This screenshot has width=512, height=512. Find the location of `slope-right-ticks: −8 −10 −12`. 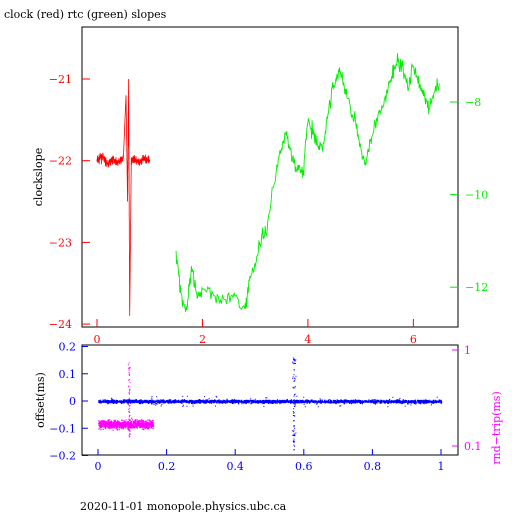

slope-right-ticks: −8 −10 −12 is located at coordinates (469, 195).